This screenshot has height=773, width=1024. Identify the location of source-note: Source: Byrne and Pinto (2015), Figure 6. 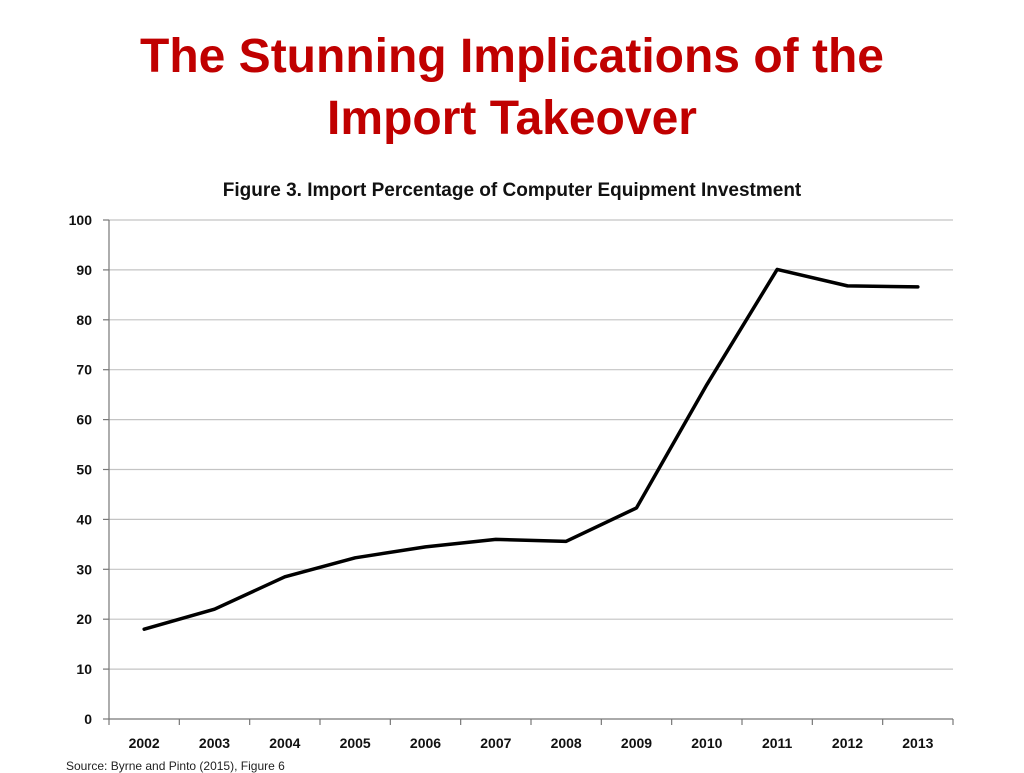
(175, 766).